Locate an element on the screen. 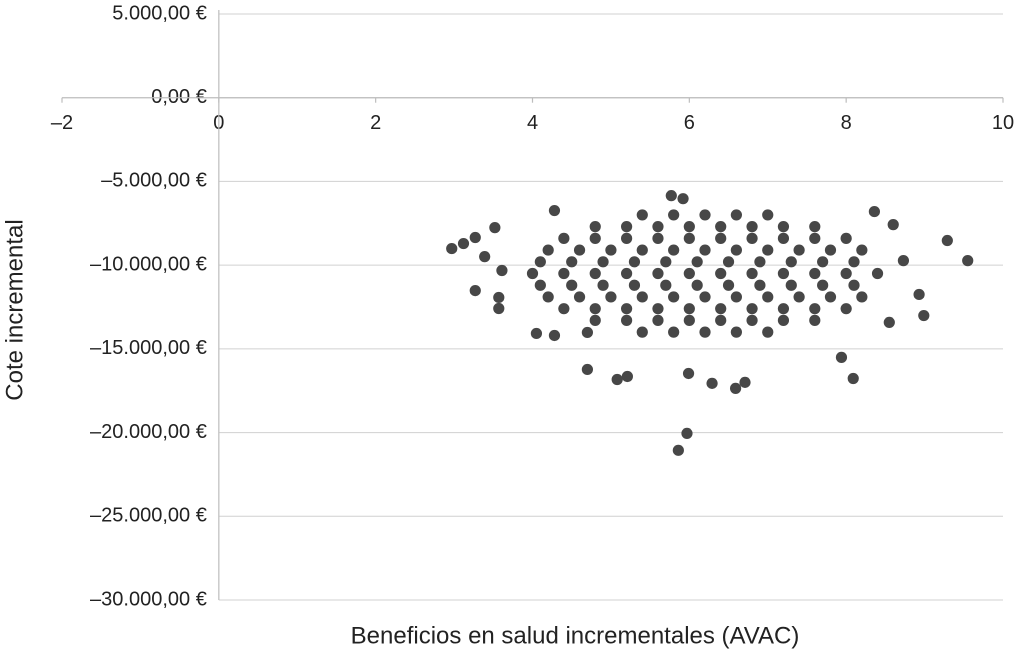  x-tick-label: 8 is located at coordinates (846, 123).